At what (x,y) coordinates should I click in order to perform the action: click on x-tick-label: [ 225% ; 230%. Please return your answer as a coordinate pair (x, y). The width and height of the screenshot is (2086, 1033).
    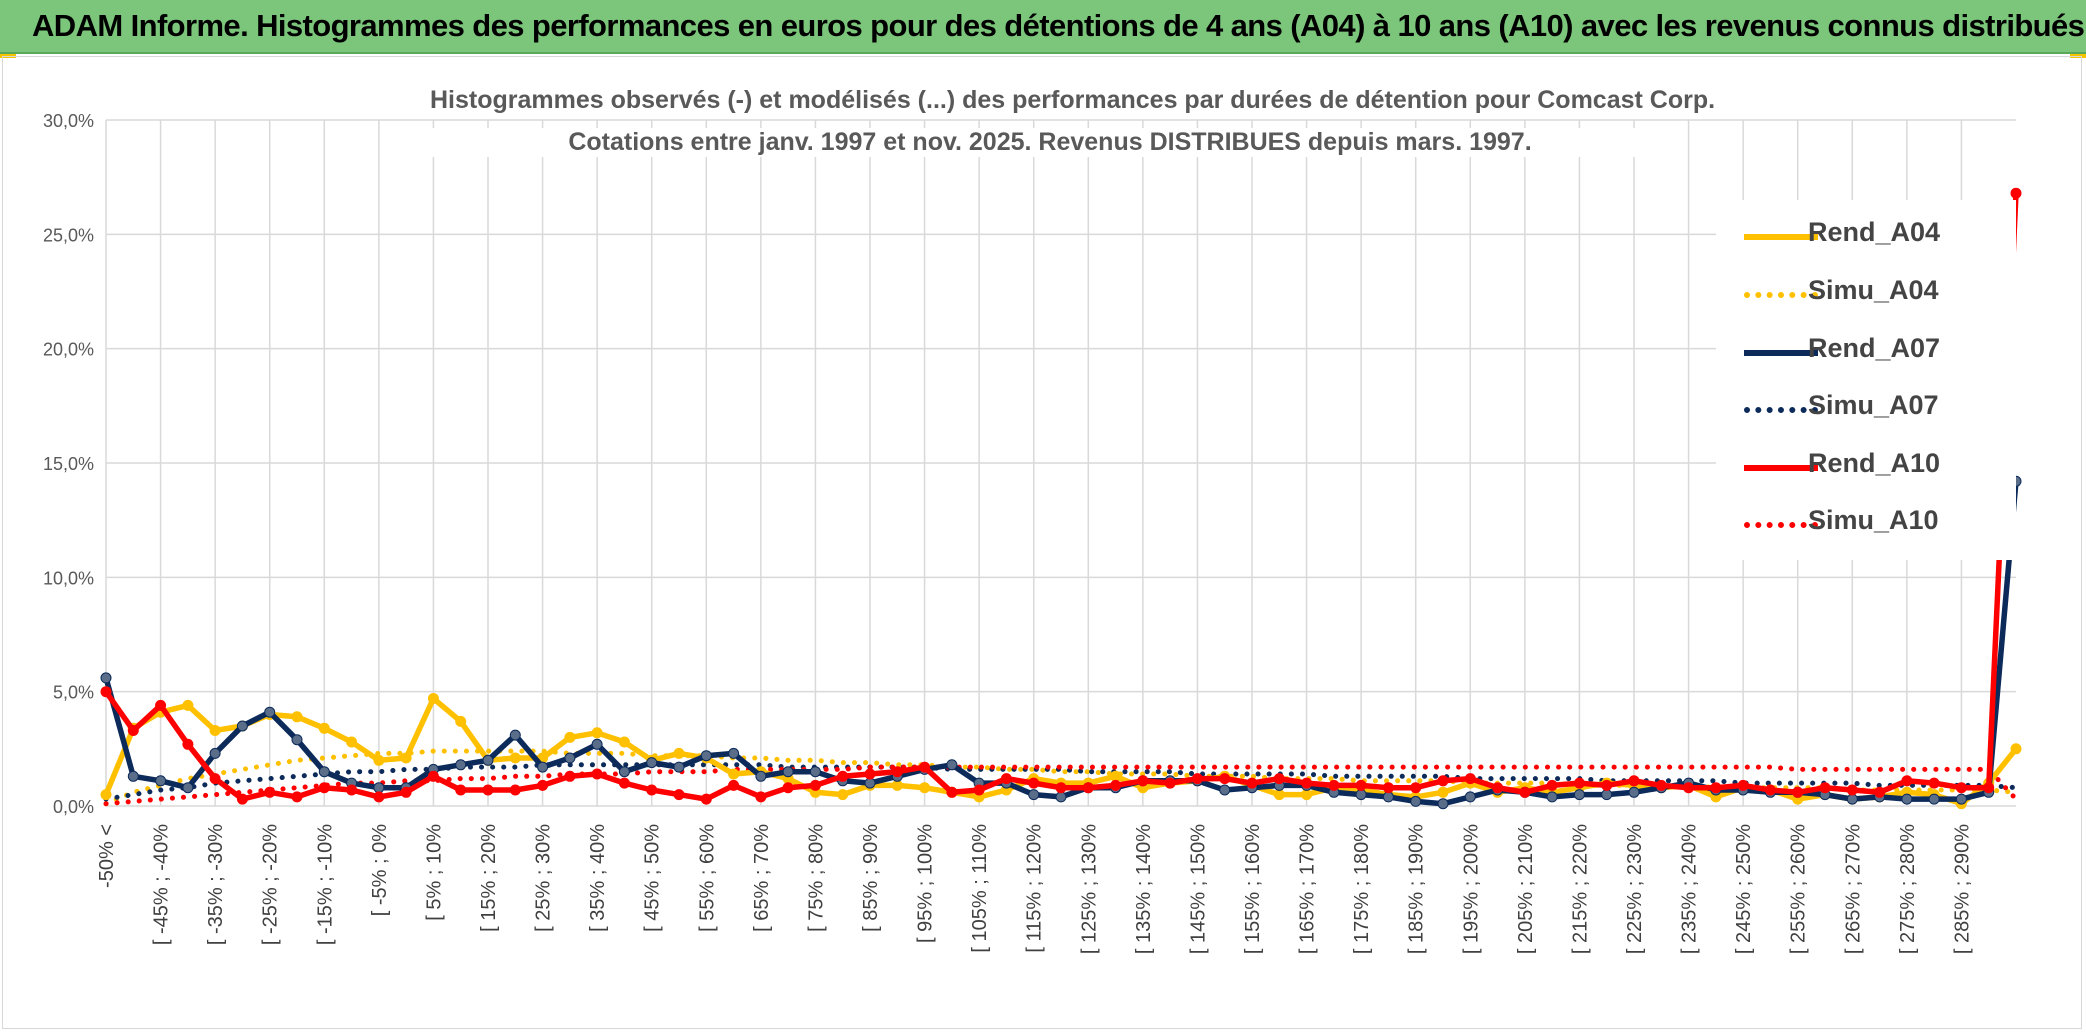
    Looking at the image, I should click on (1635, 889).